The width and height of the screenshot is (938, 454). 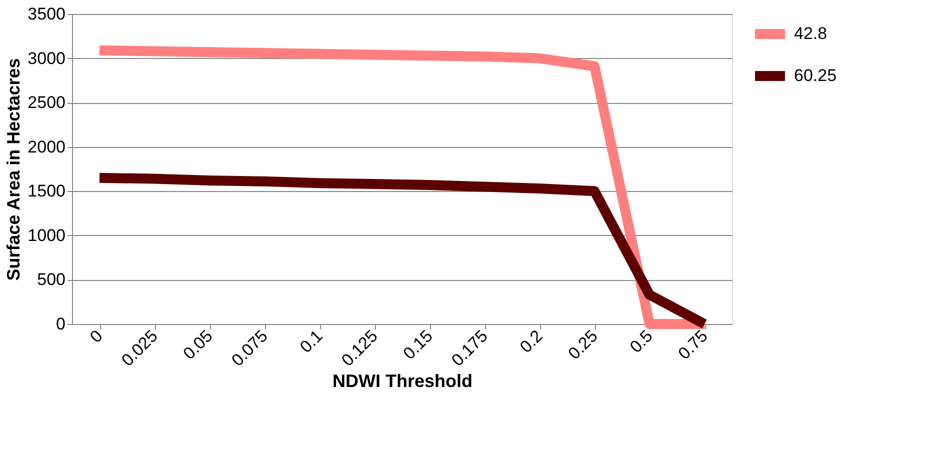 I want to click on y-tick-label: 500, so click(x=51, y=280).